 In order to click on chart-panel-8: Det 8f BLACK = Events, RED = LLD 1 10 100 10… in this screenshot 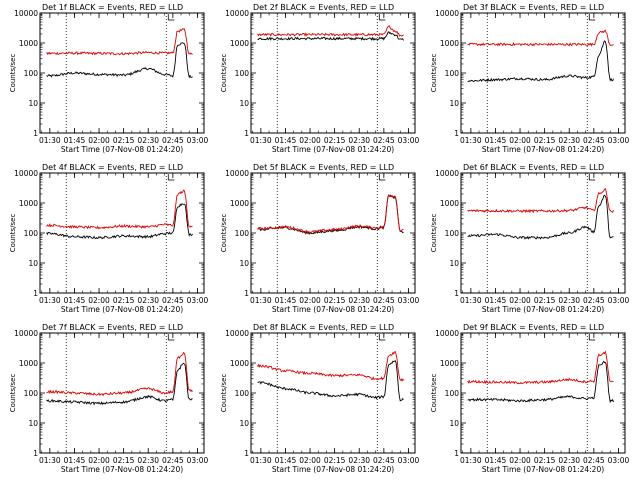, I will do `click(319, 398)`.